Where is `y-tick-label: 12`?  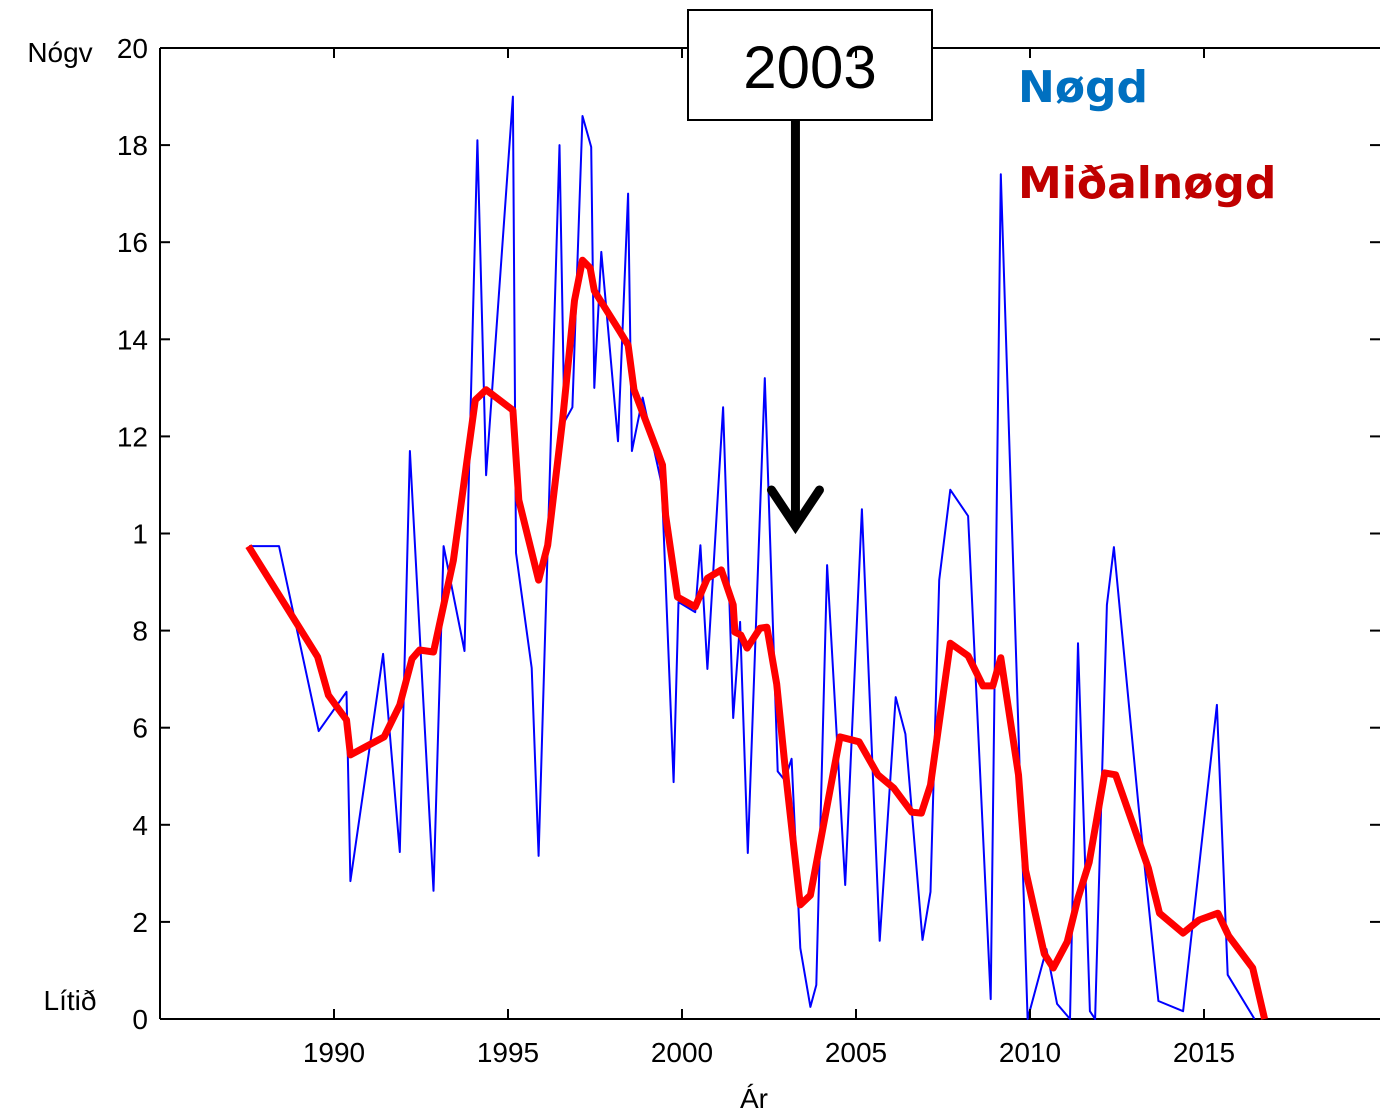 y-tick-label: 12 is located at coordinates (132, 436).